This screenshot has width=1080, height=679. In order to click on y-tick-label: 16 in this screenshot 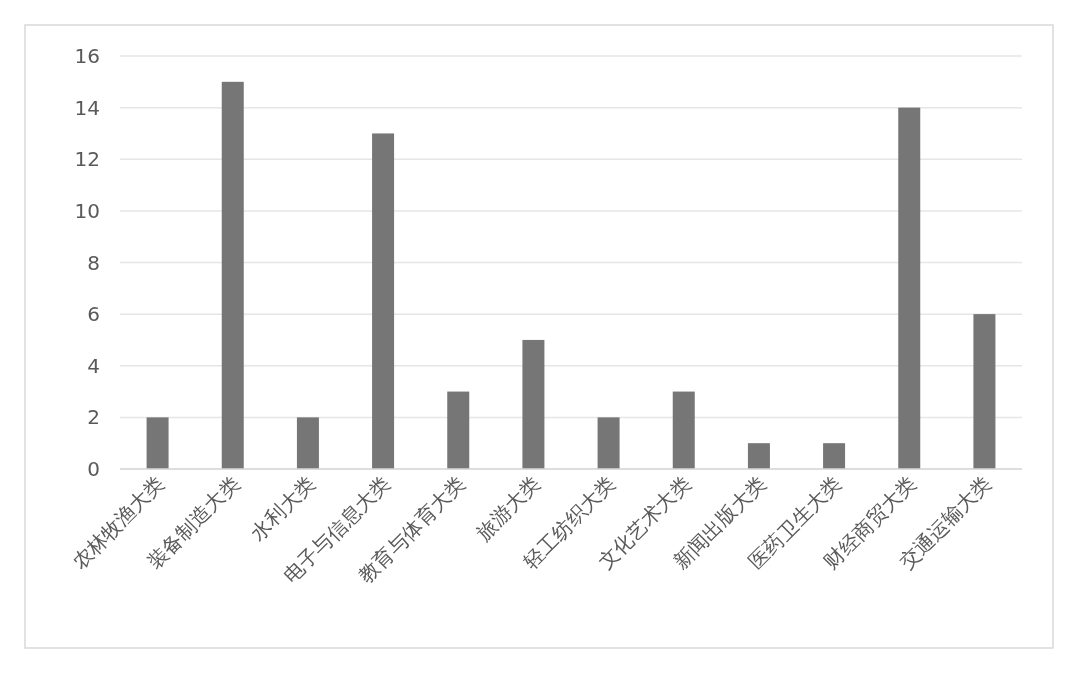, I will do `click(87, 56)`.